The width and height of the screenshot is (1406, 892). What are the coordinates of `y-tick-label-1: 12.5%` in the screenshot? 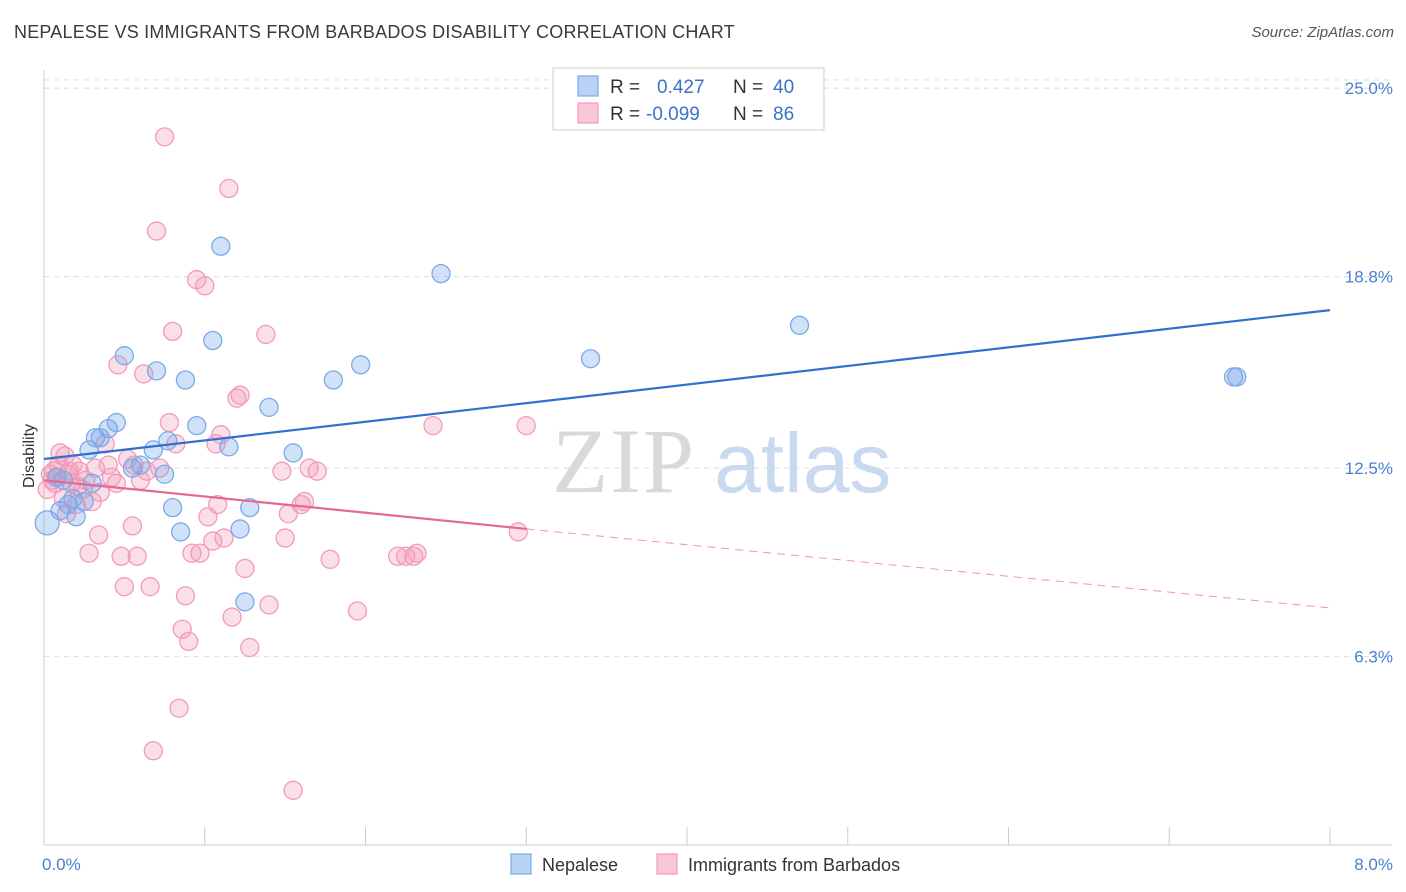 It's located at (1369, 468).